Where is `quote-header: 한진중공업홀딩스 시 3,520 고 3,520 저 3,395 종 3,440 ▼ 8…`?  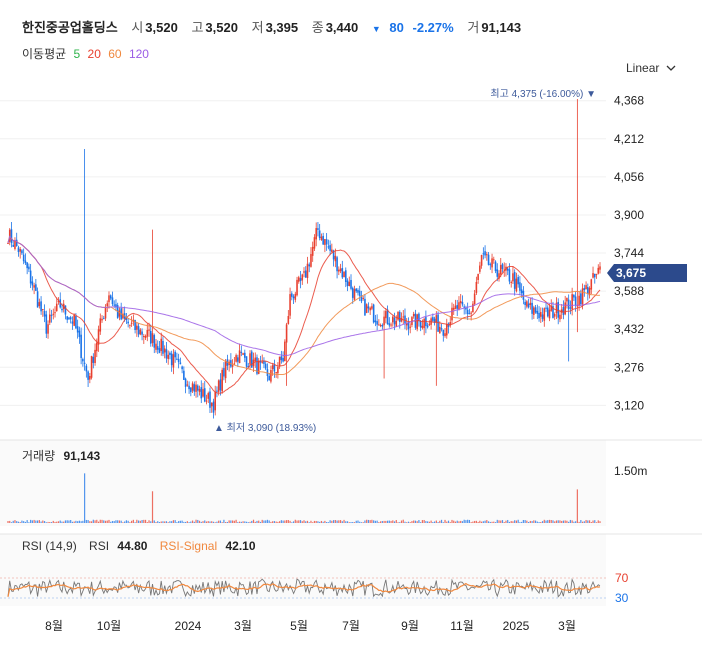 quote-header: 한진중공업홀딩스 시 3,520 고 3,520 저 3,395 종 3,440 ▼ 8… is located at coordinates (276, 26).